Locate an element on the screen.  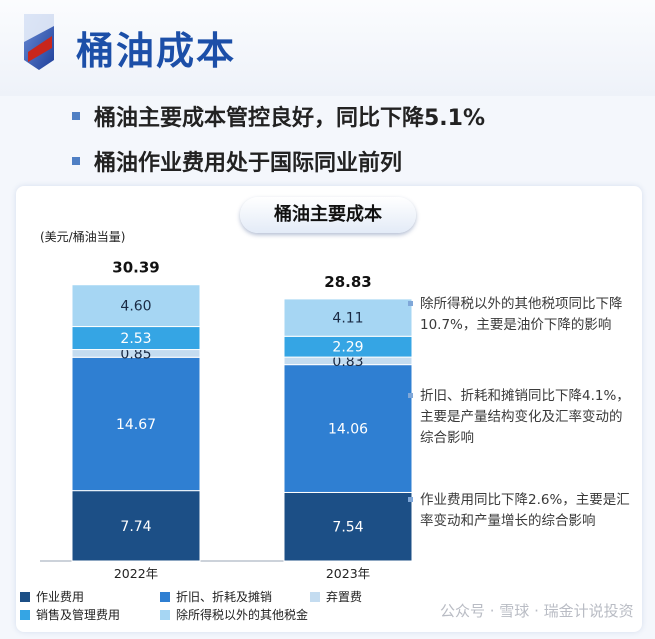
total-label: 30.39 is located at coordinates (135, 268).